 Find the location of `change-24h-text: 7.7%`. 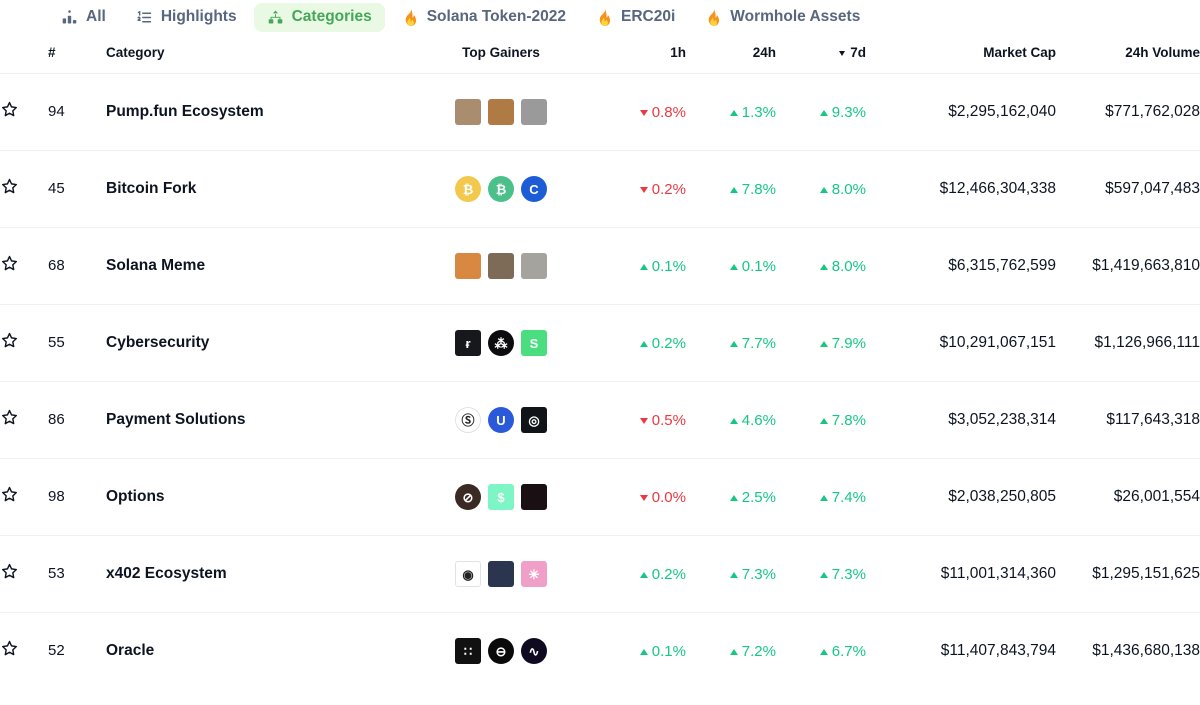

change-24h-text: 7.7% is located at coordinates (758, 344).